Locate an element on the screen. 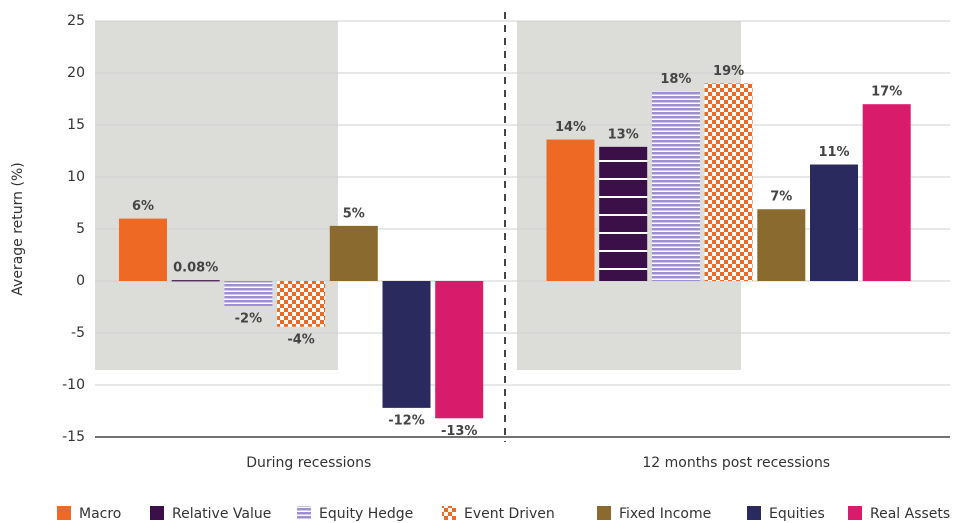 The image size is (964, 523). value-label: -13% is located at coordinates (459, 431).